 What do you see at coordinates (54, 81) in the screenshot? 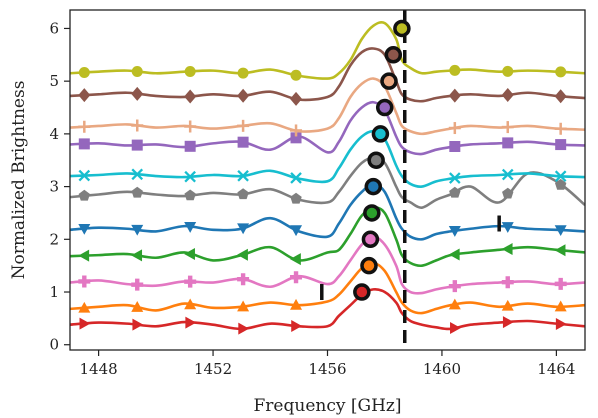
I see `y-tick-label: 5` at bounding box center [54, 81].